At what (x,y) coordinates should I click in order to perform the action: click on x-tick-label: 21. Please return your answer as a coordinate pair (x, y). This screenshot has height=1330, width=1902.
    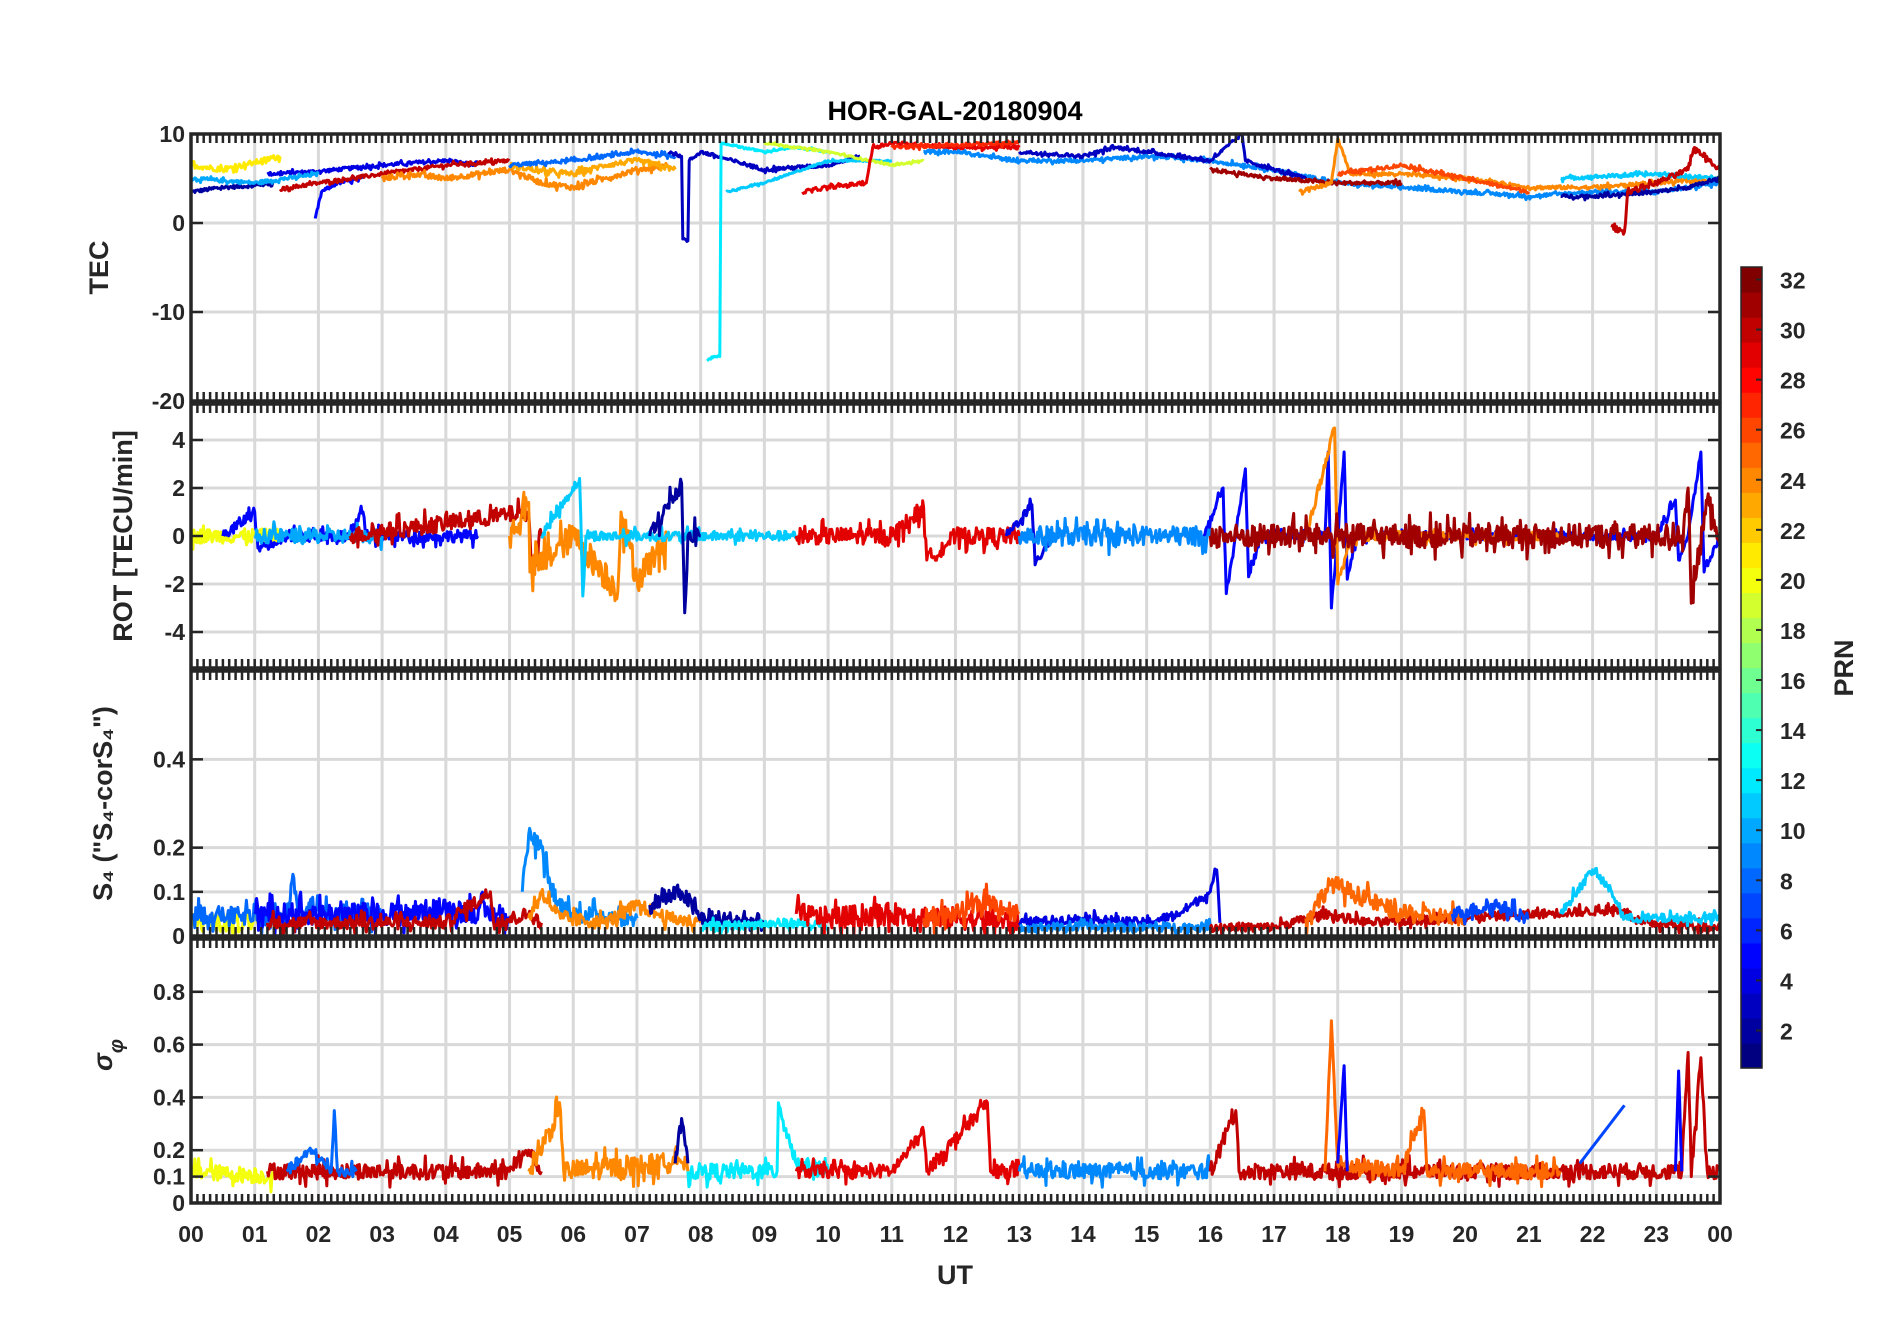
    Looking at the image, I should click on (1529, 1234).